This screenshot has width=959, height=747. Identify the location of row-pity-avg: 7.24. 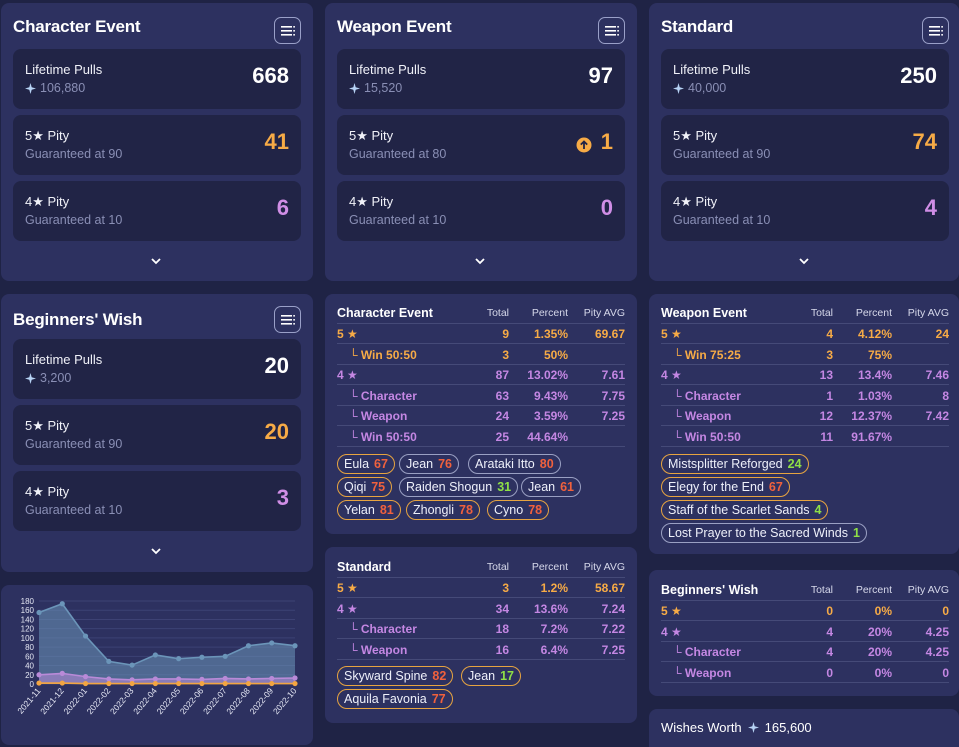
(613, 608).